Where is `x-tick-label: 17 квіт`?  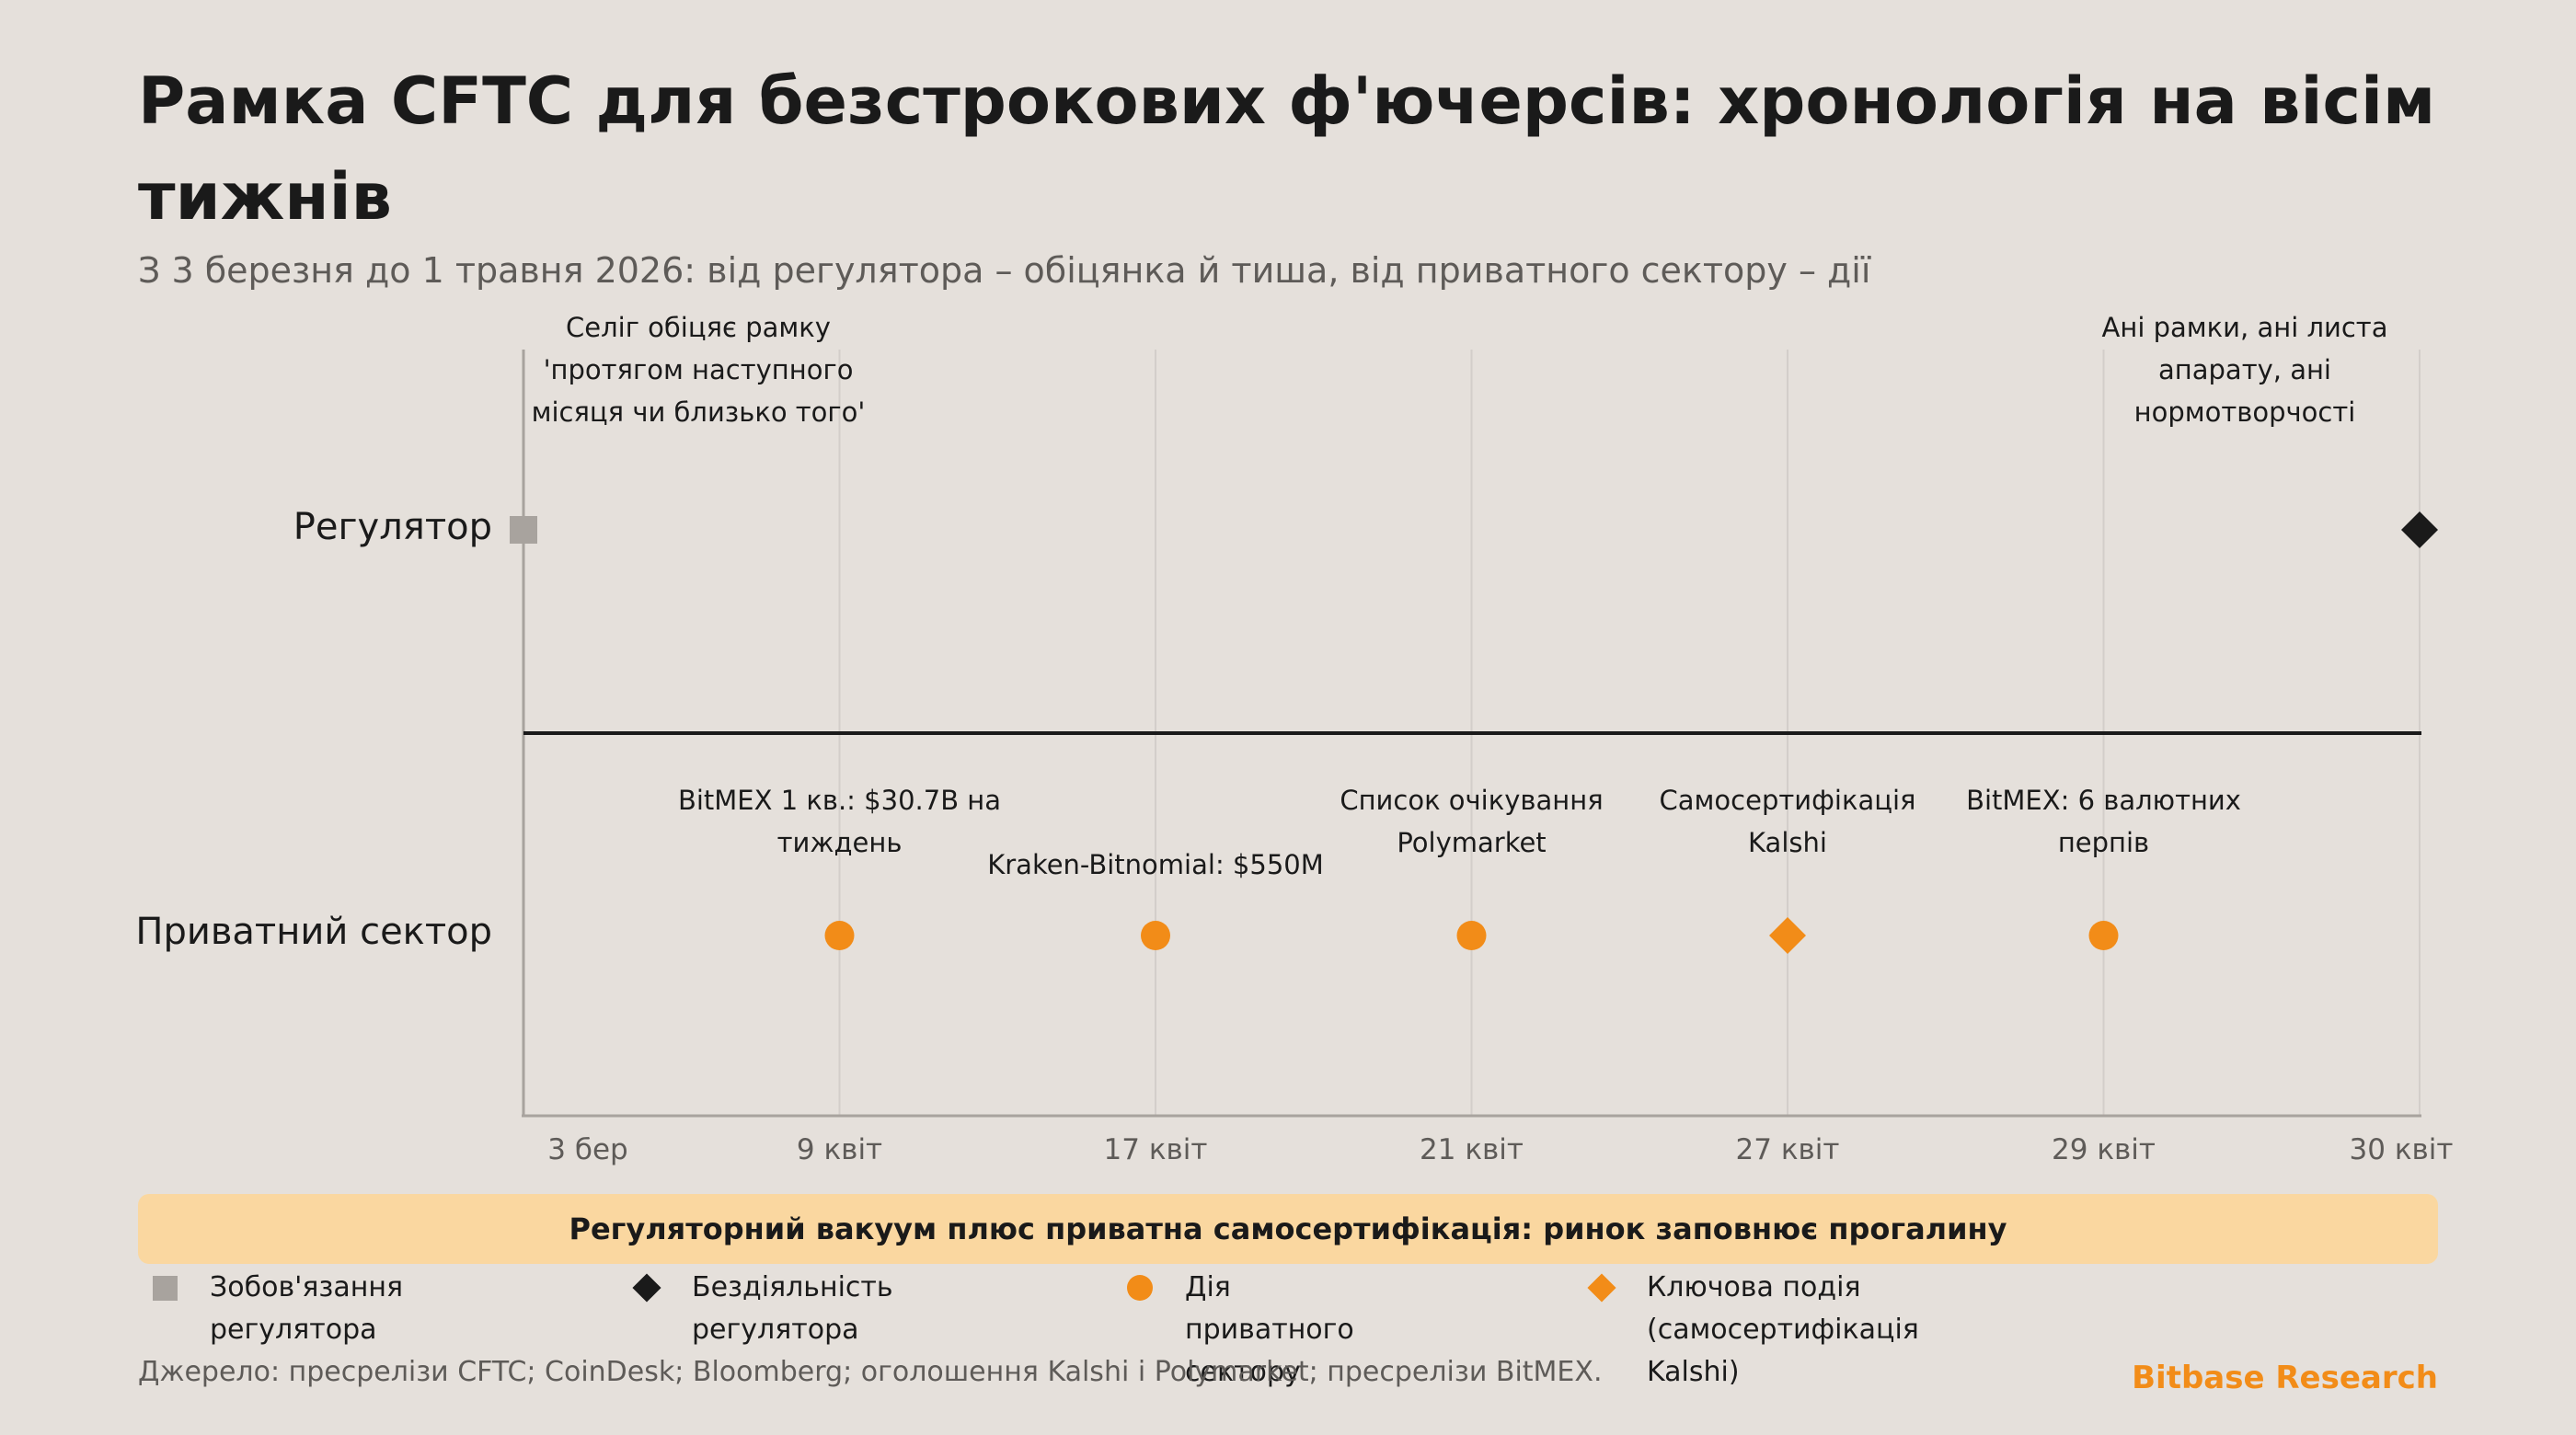
x-tick-label: 17 квіт is located at coordinates (1156, 1149).